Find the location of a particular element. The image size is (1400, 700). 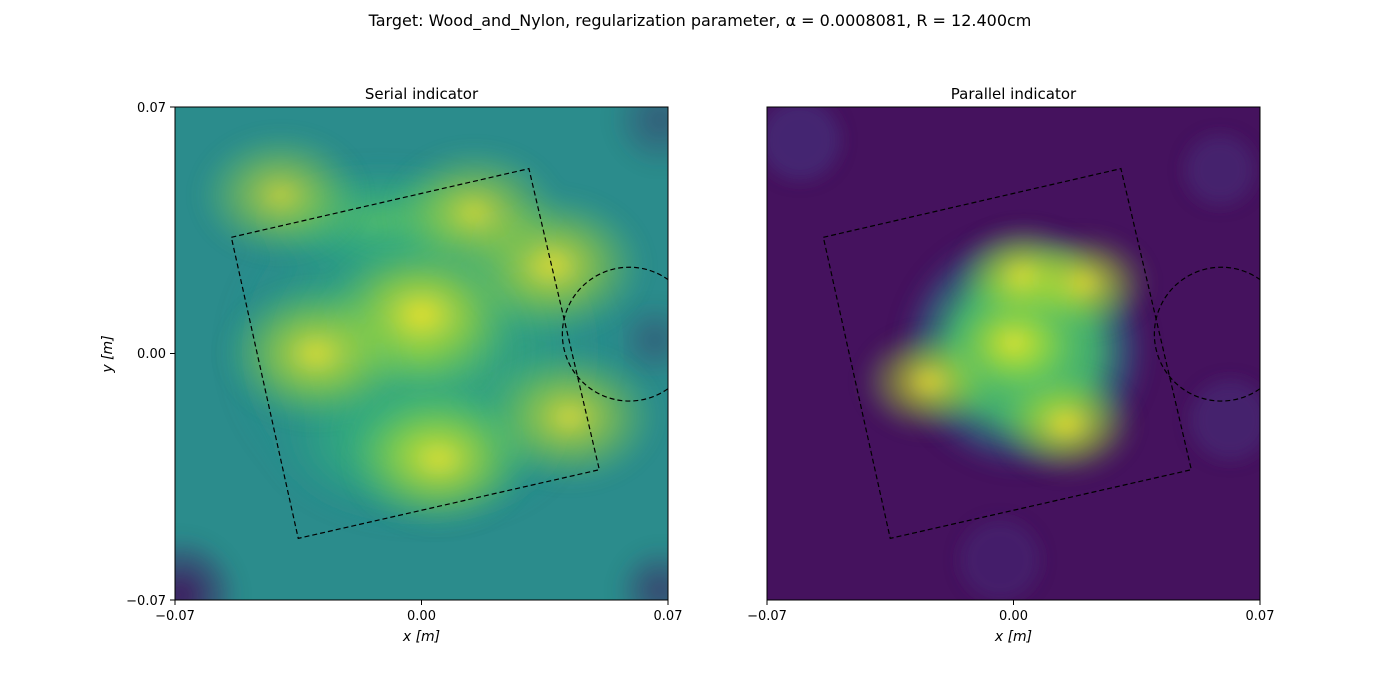

y-tick-label: 0.00 is located at coordinates (151, 354).